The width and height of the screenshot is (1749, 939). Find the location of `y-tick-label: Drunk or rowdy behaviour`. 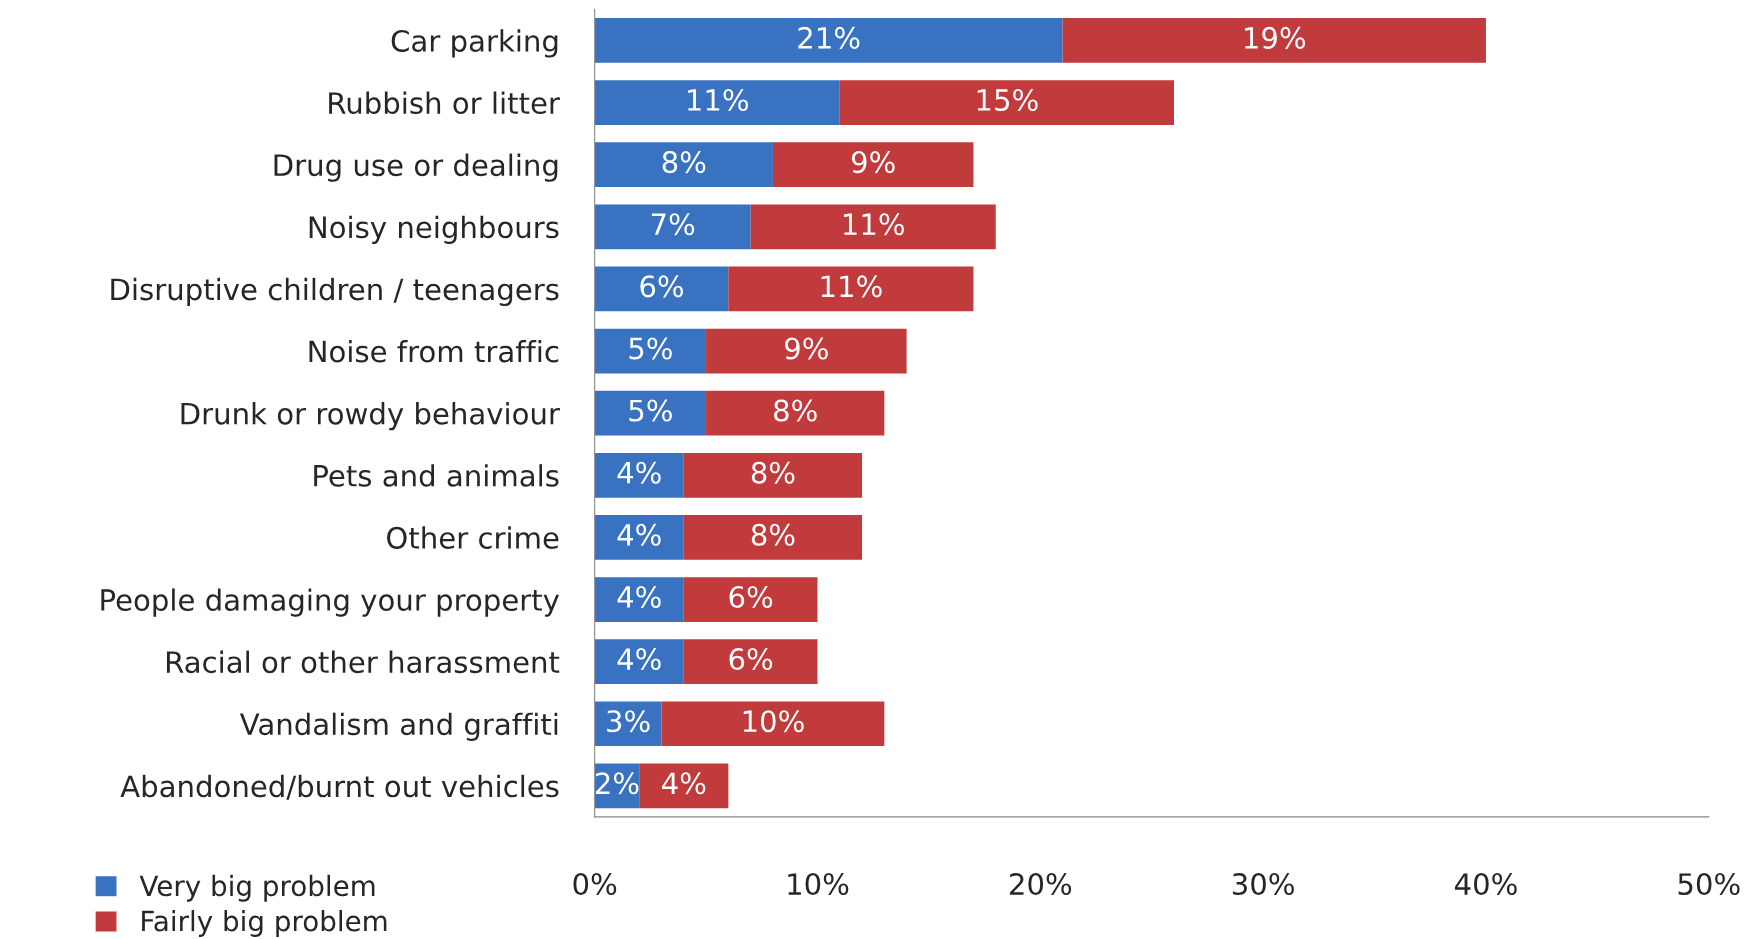

y-tick-label: Drunk or rowdy behaviour is located at coordinates (370, 416).